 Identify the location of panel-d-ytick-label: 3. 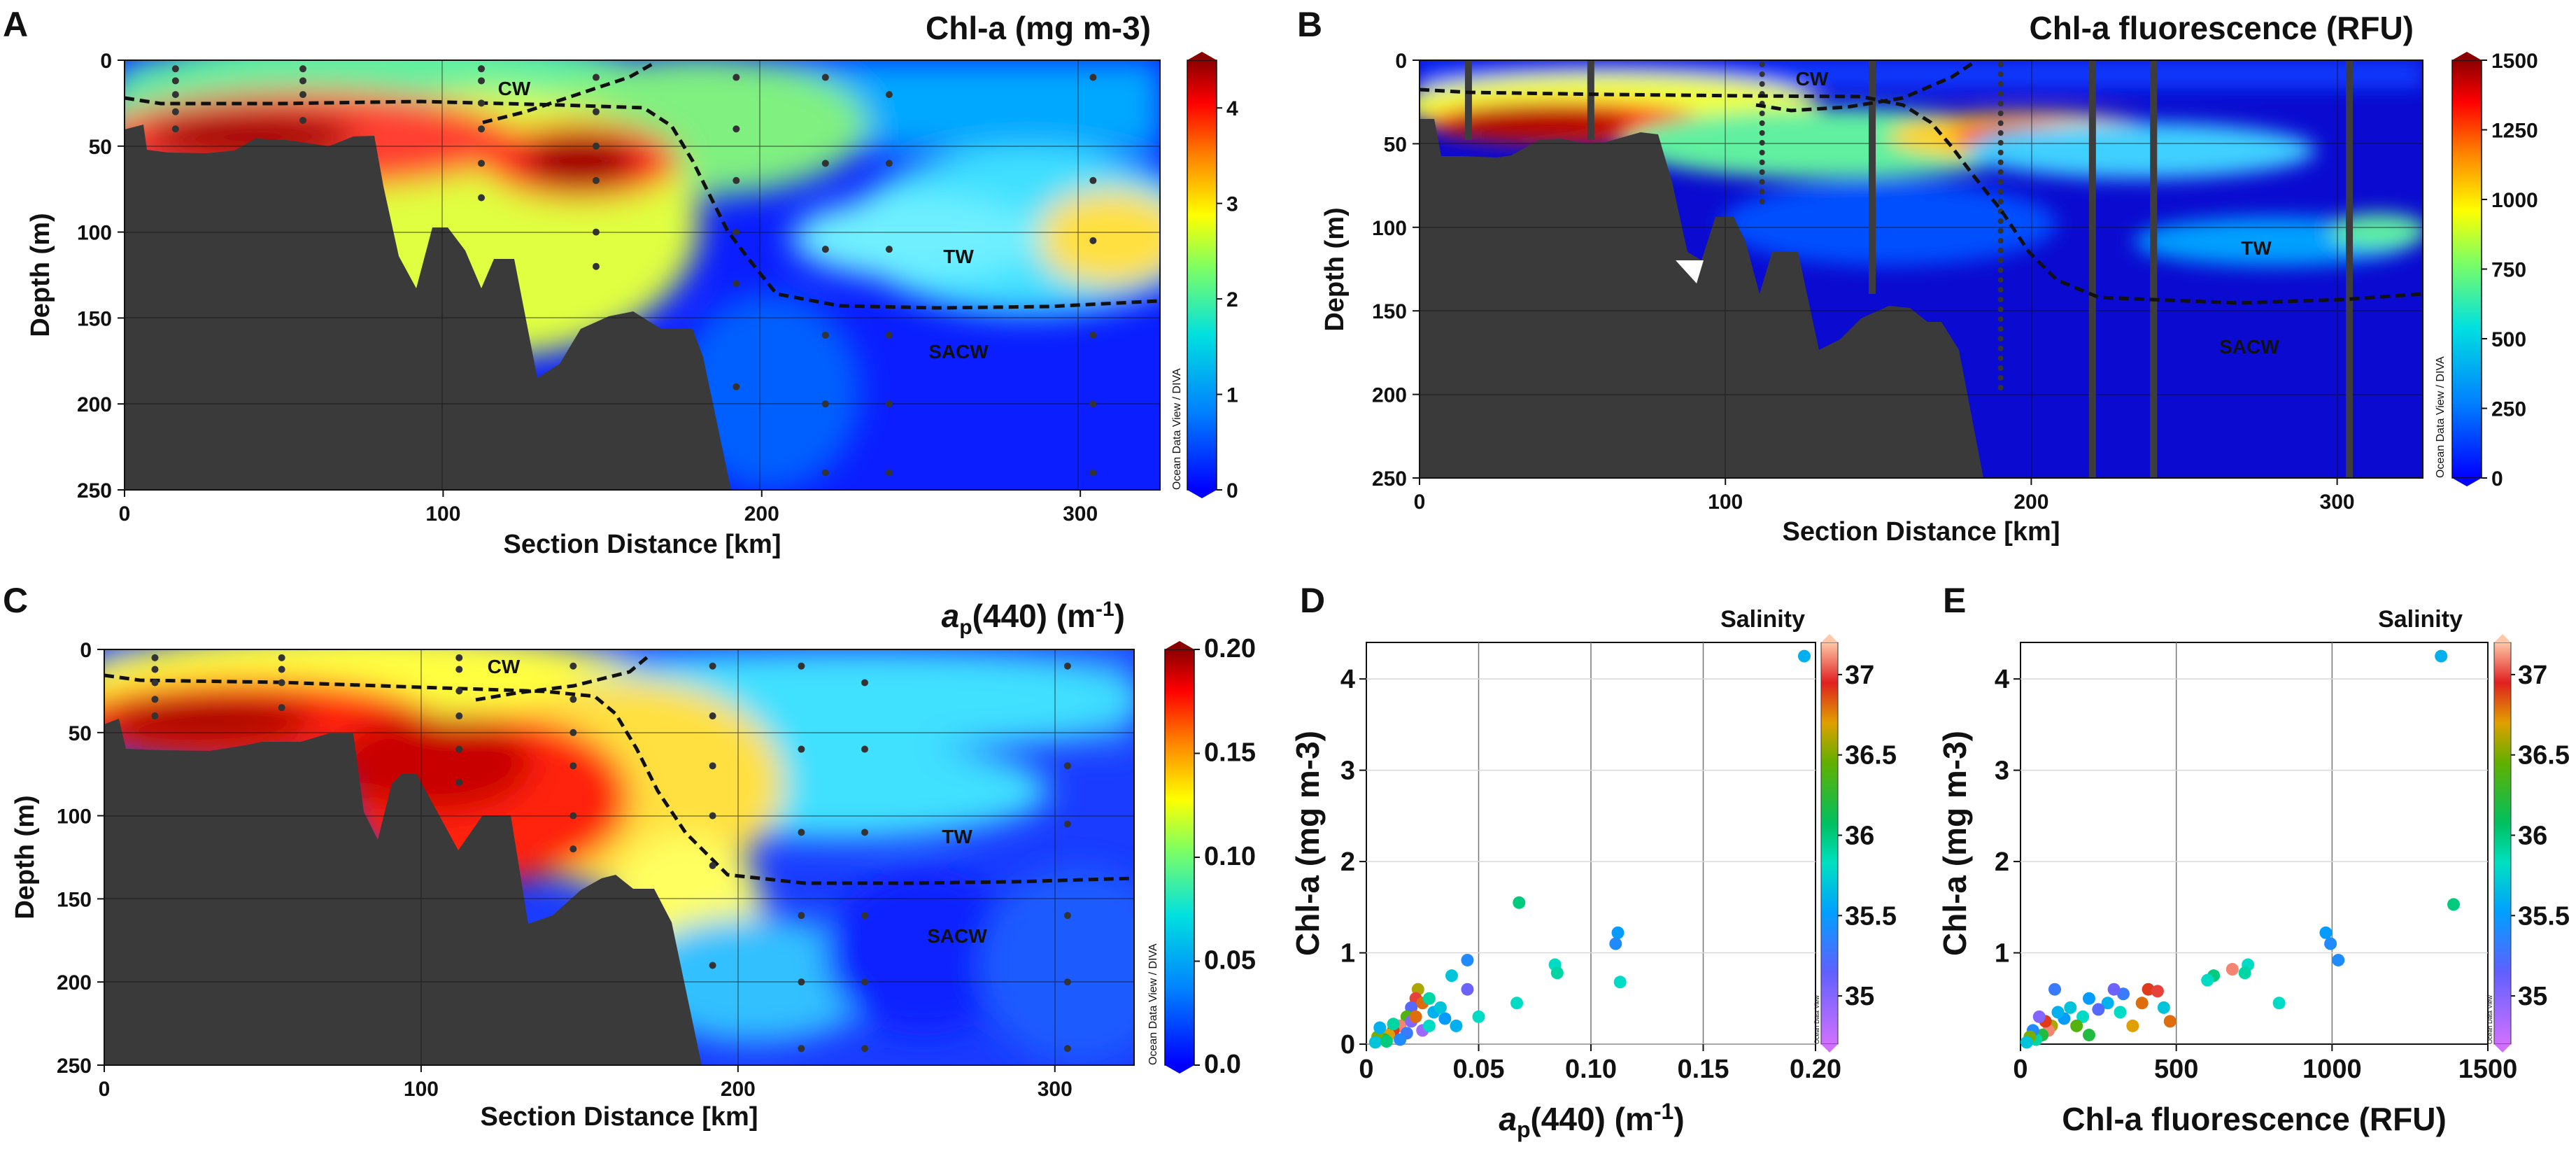
(1347, 771).